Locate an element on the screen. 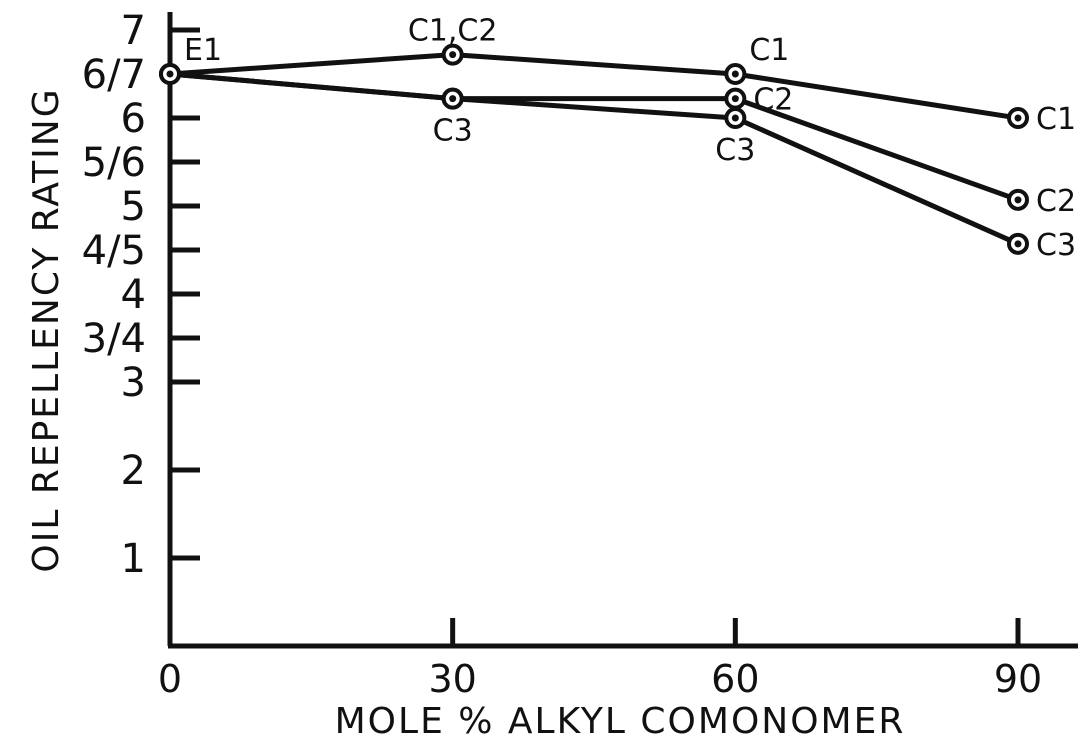 The width and height of the screenshot is (1090, 741). point-label-e1-0: E1 is located at coordinates (203, 50).